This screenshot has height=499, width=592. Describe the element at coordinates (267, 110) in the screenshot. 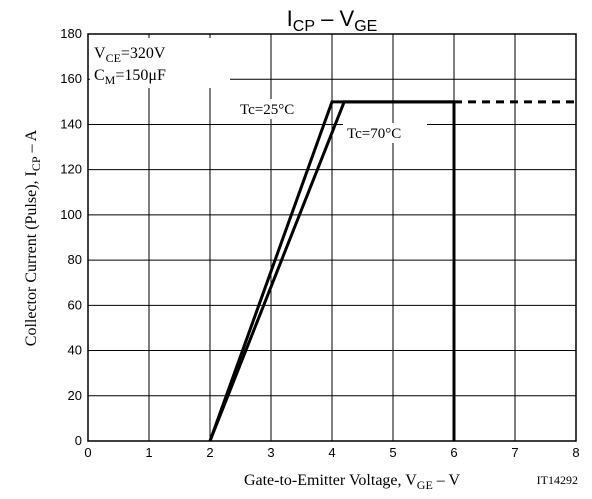

I see `series-label-tc25: Tc=25°C` at that location.